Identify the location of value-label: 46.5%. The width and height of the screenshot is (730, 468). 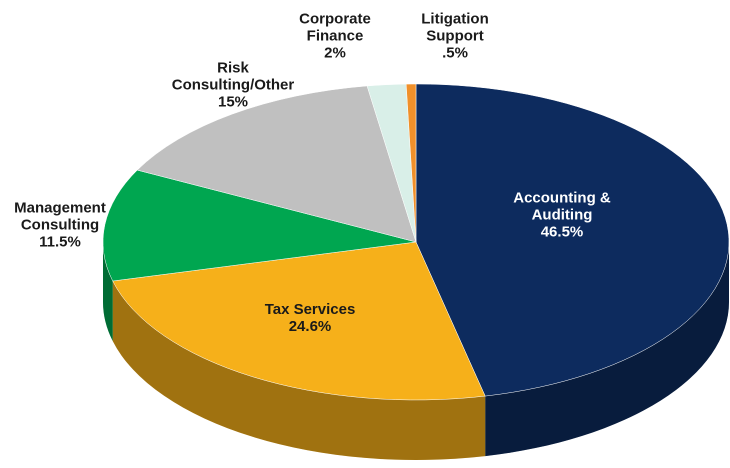
(562, 232).